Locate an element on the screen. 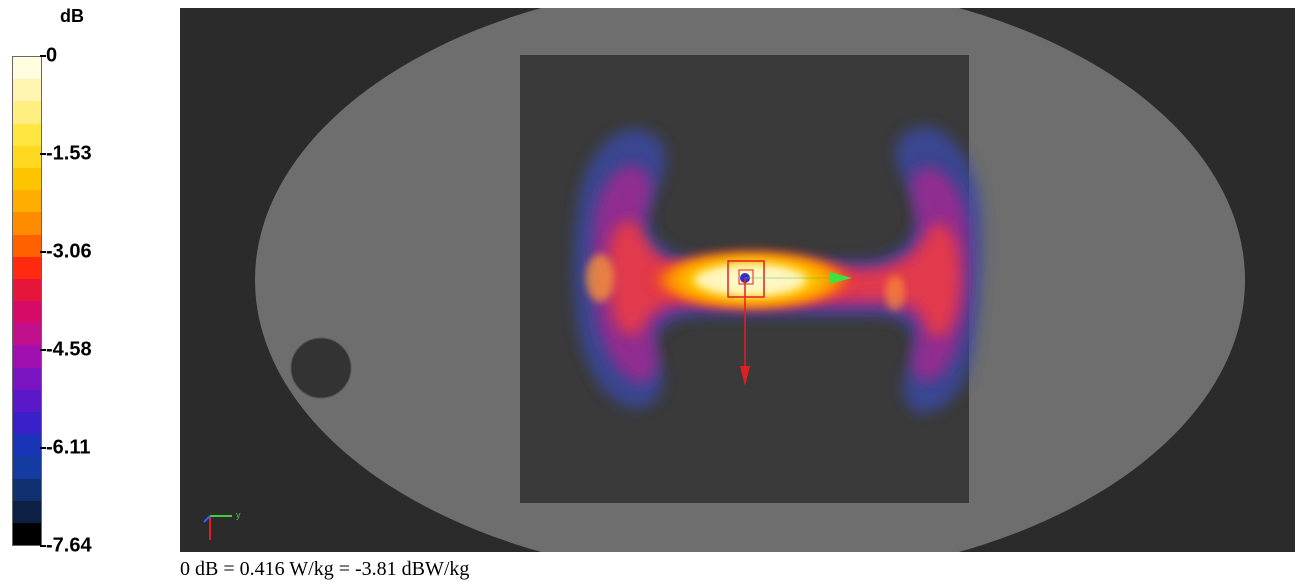 The height and width of the screenshot is (588, 1297). axis-y-label: y is located at coordinates (238, 515).